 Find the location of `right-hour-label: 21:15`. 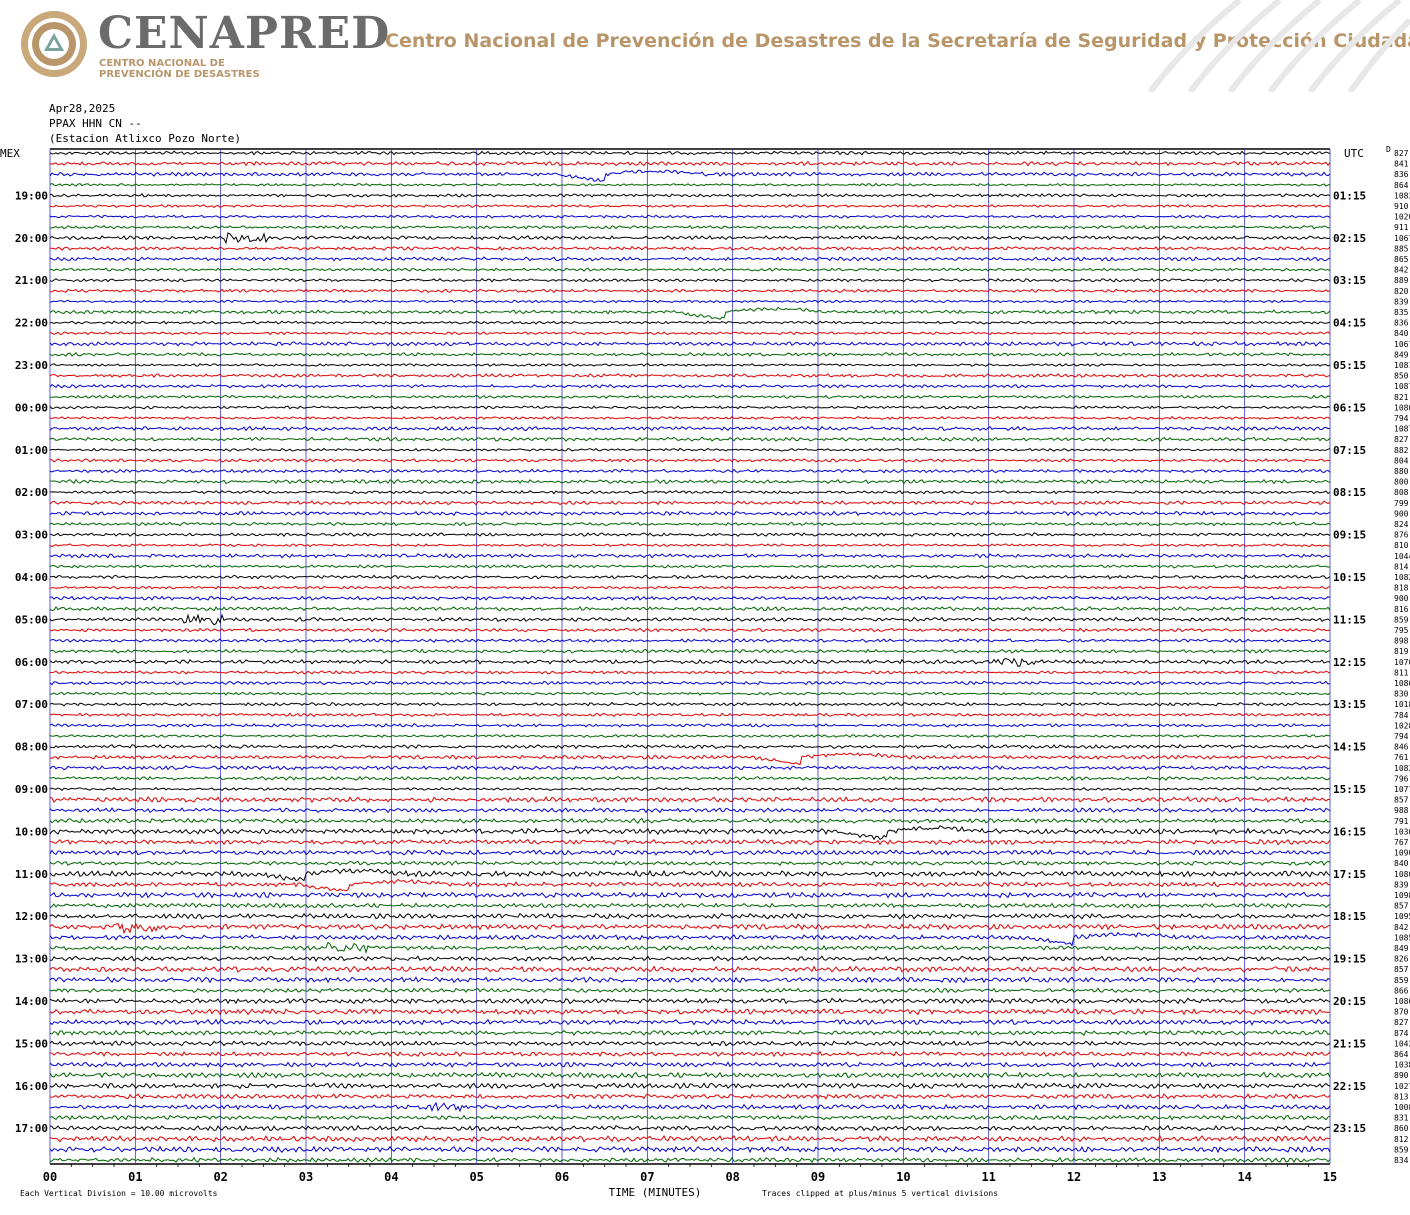

right-hour-label: 21:15 is located at coordinates (1349, 1043).